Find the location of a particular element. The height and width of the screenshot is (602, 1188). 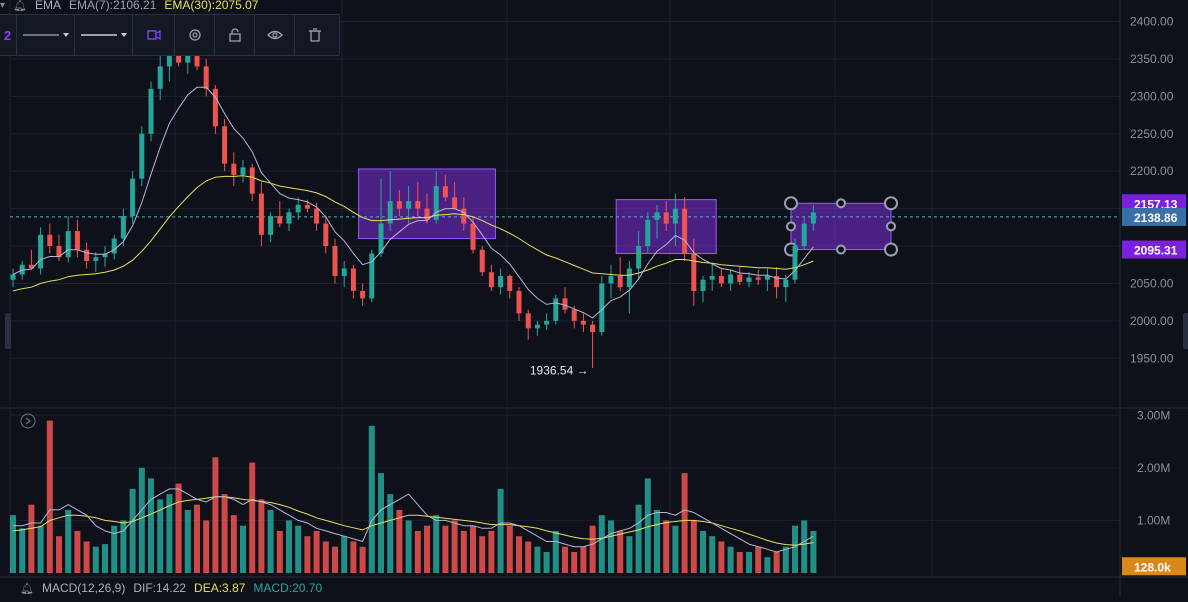

macd-value: MACD:20.70 is located at coordinates (288, 588).